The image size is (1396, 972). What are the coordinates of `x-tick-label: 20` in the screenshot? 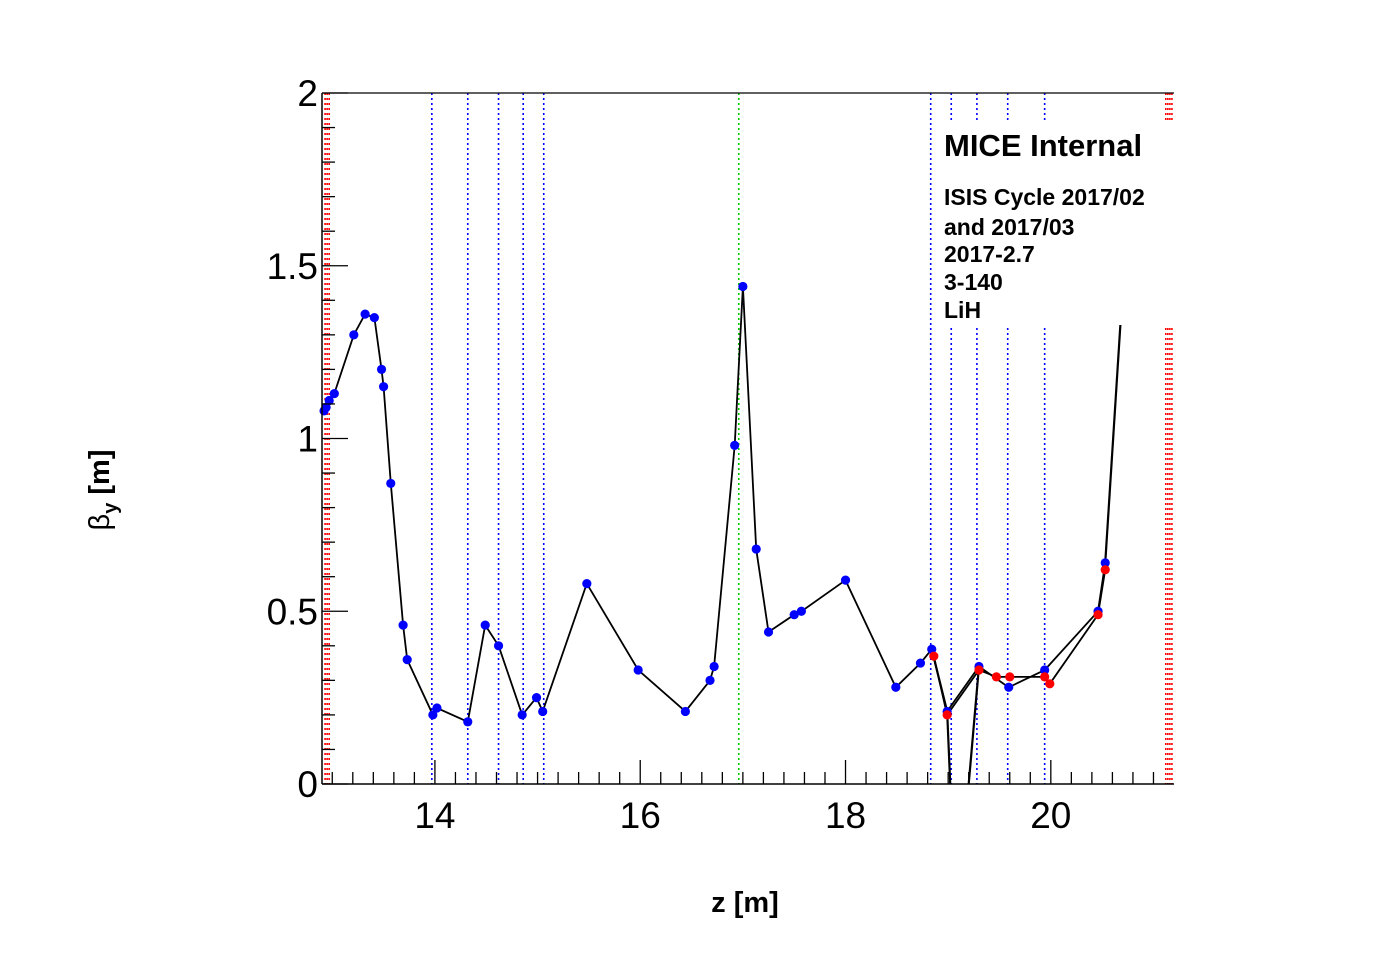 It's located at (1050, 815).